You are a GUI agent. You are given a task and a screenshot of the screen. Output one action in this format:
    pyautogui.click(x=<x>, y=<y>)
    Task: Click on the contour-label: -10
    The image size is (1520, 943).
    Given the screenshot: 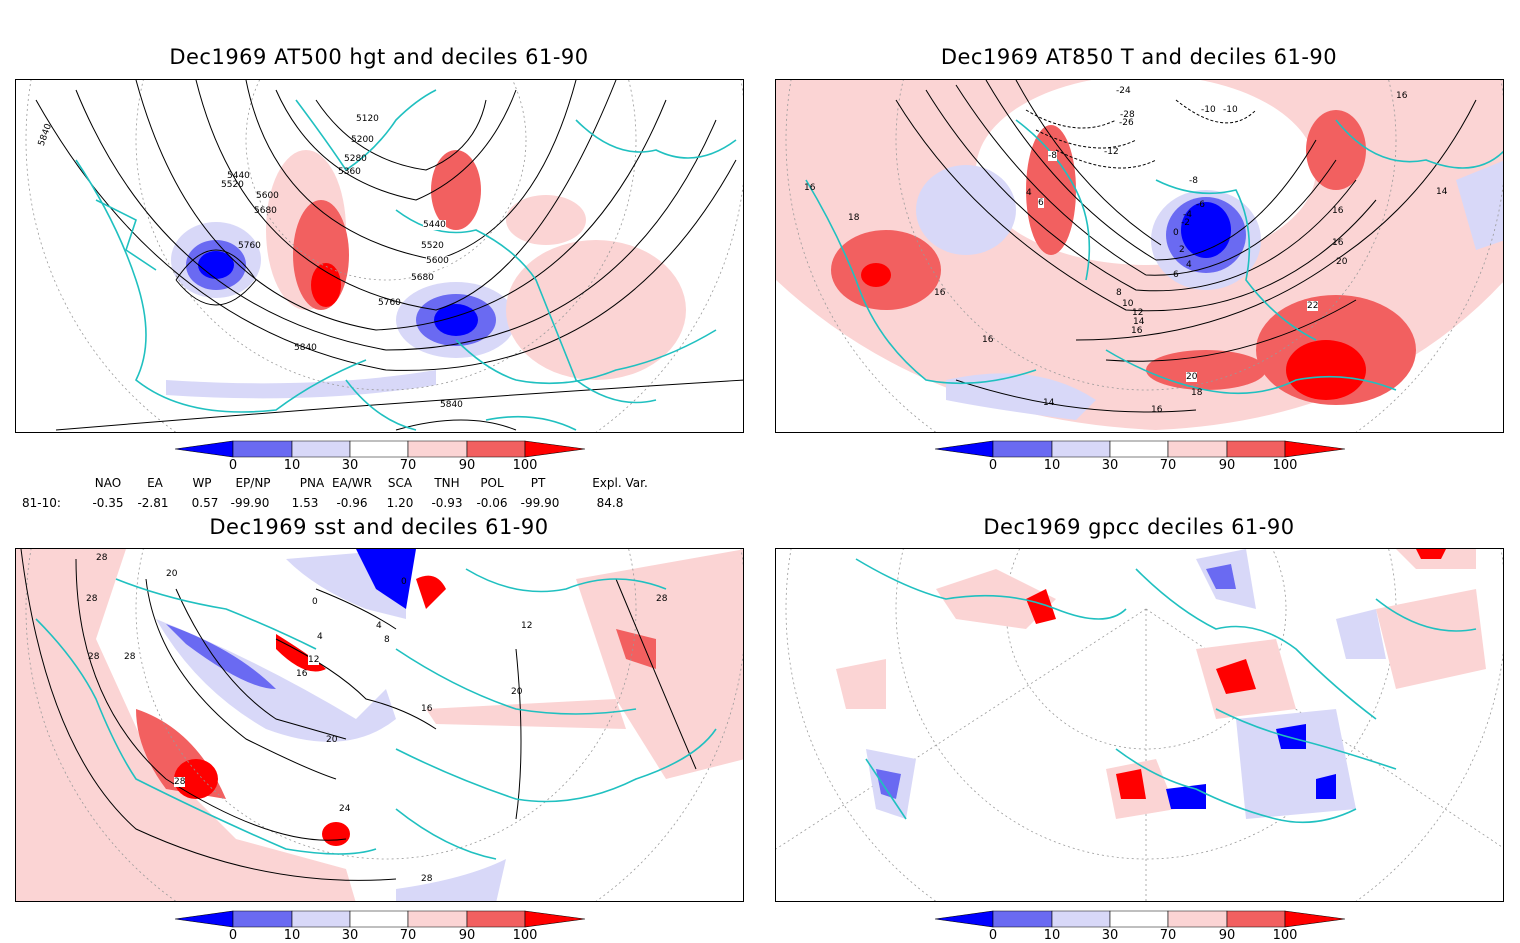 What is the action you would take?
    pyautogui.click(x=1208, y=110)
    